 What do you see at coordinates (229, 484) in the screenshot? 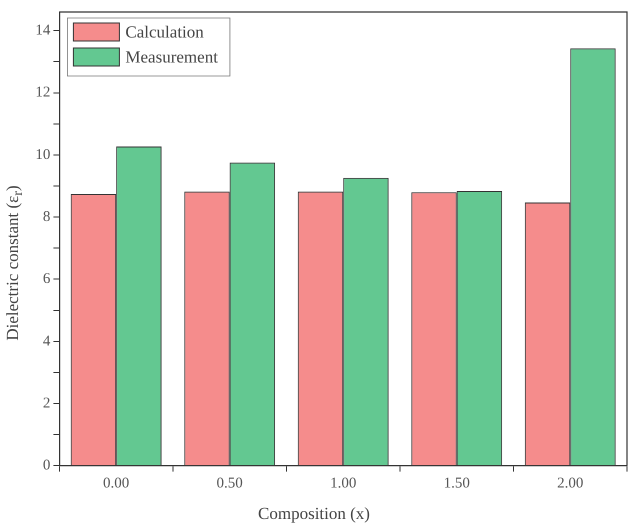
I see `x-tick-label: 0.50` at bounding box center [229, 484].